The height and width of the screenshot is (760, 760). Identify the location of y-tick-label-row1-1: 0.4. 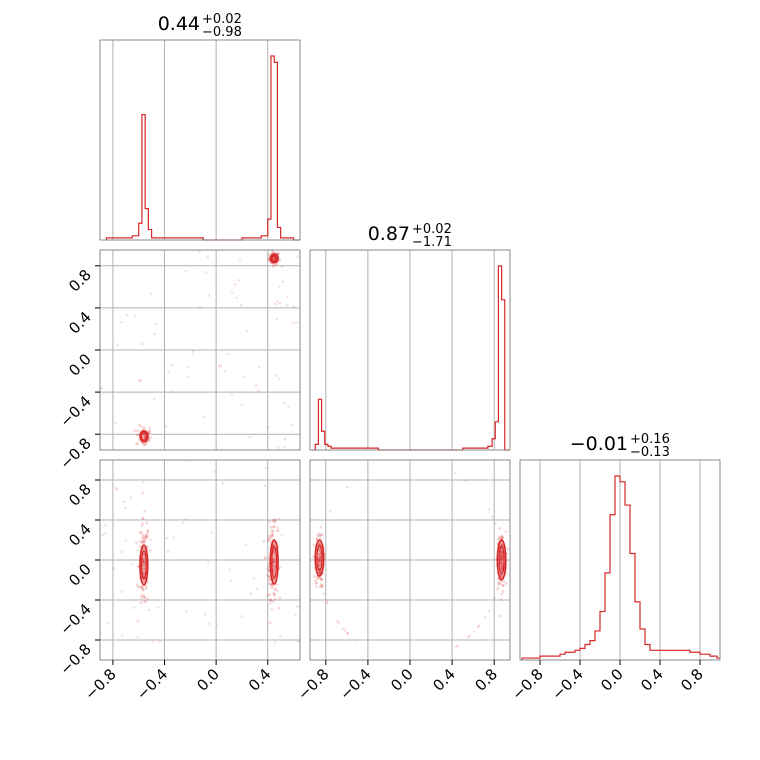
(80, 323).